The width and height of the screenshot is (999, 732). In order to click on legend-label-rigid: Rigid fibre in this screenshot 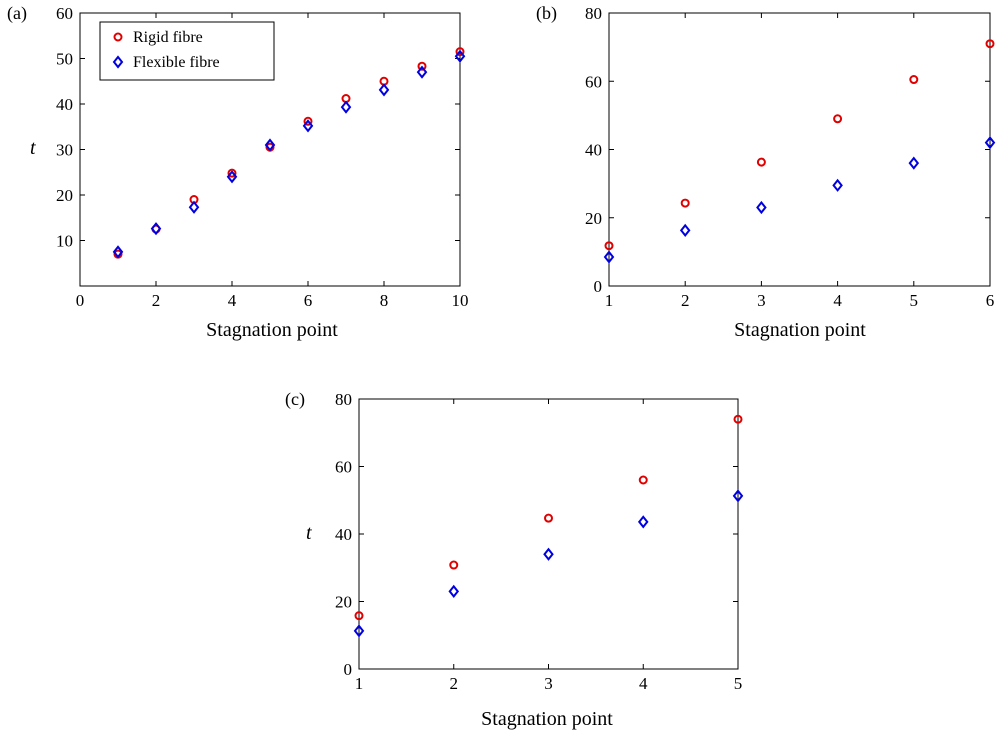, I will do `click(168, 37)`.